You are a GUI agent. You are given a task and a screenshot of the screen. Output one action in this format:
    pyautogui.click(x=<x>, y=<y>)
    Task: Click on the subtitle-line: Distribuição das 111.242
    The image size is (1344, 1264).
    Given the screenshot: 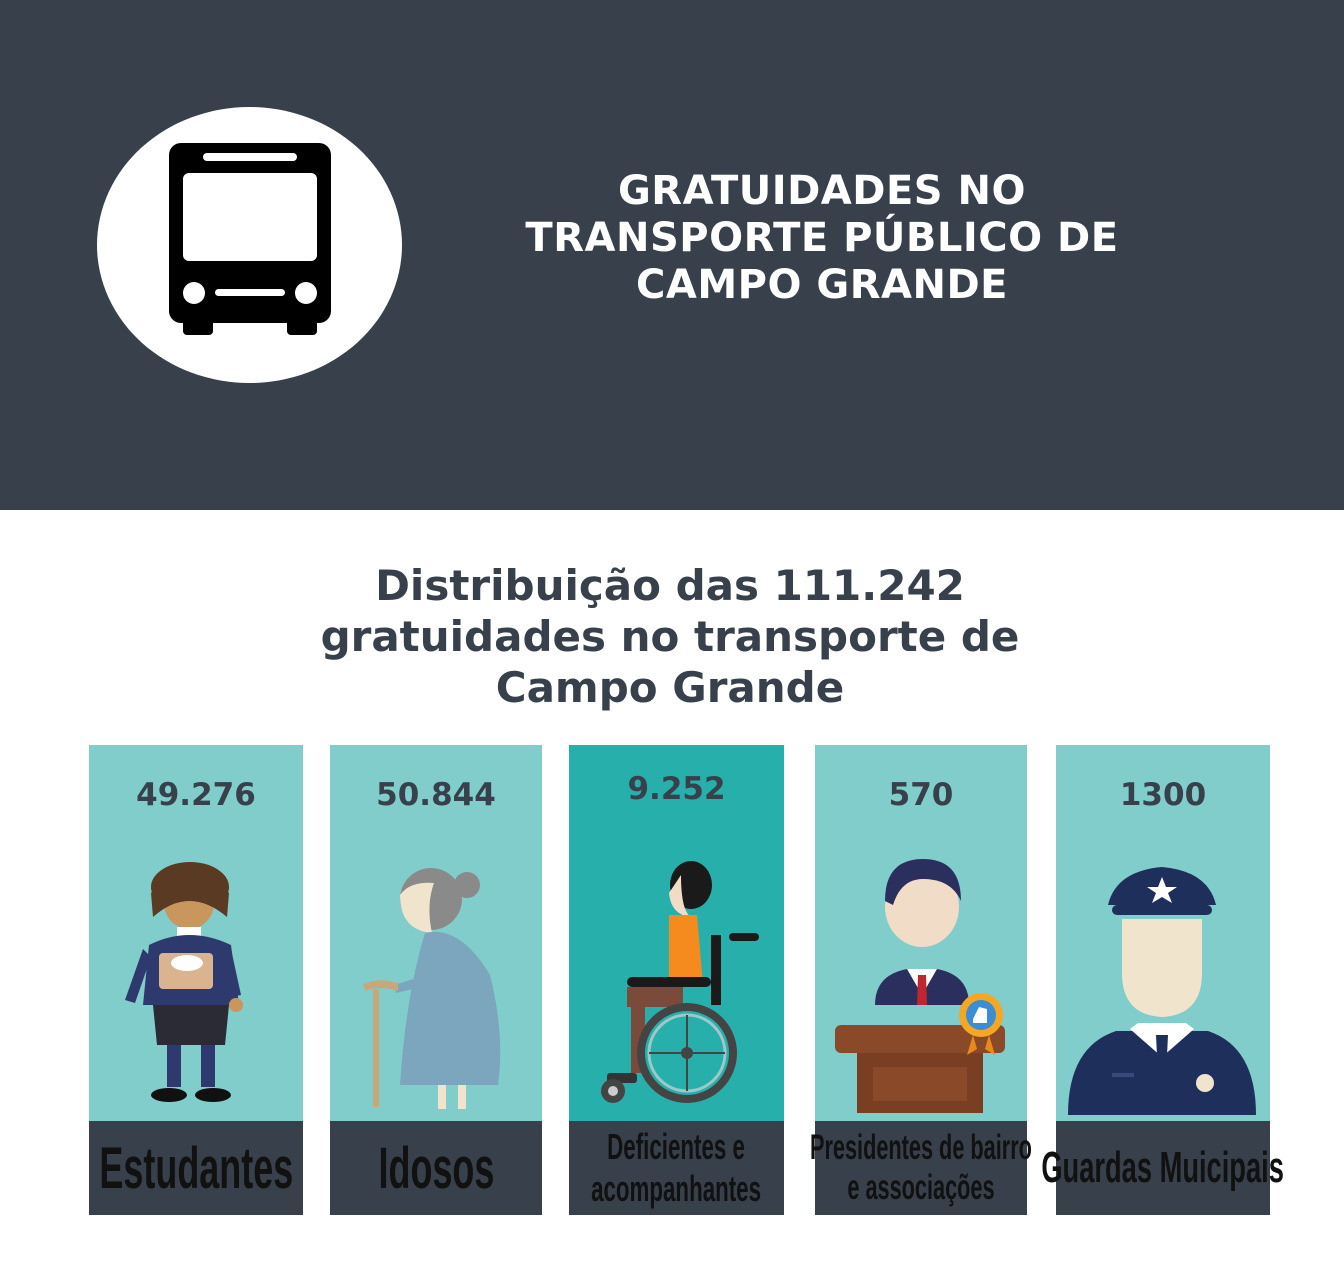 What is the action you would take?
    pyautogui.click(x=670, y=585)
    